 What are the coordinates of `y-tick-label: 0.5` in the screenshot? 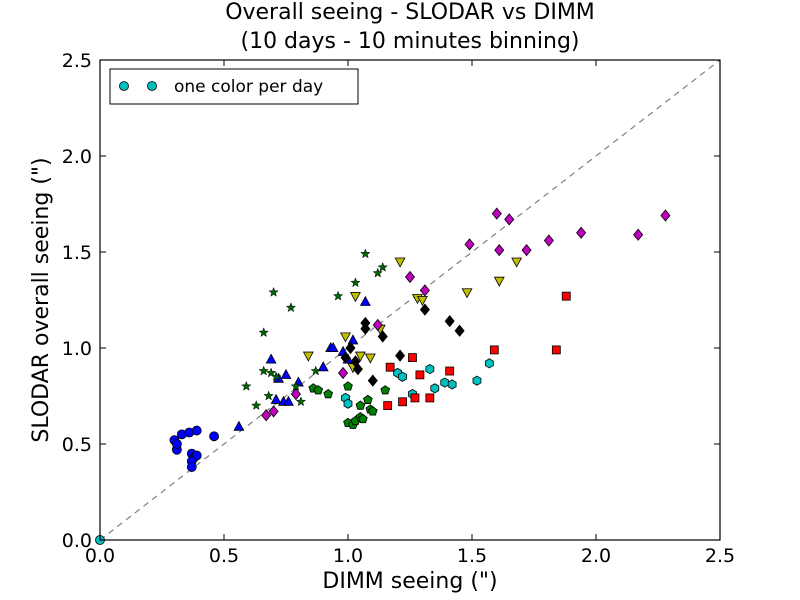 It's located at (77, 445).